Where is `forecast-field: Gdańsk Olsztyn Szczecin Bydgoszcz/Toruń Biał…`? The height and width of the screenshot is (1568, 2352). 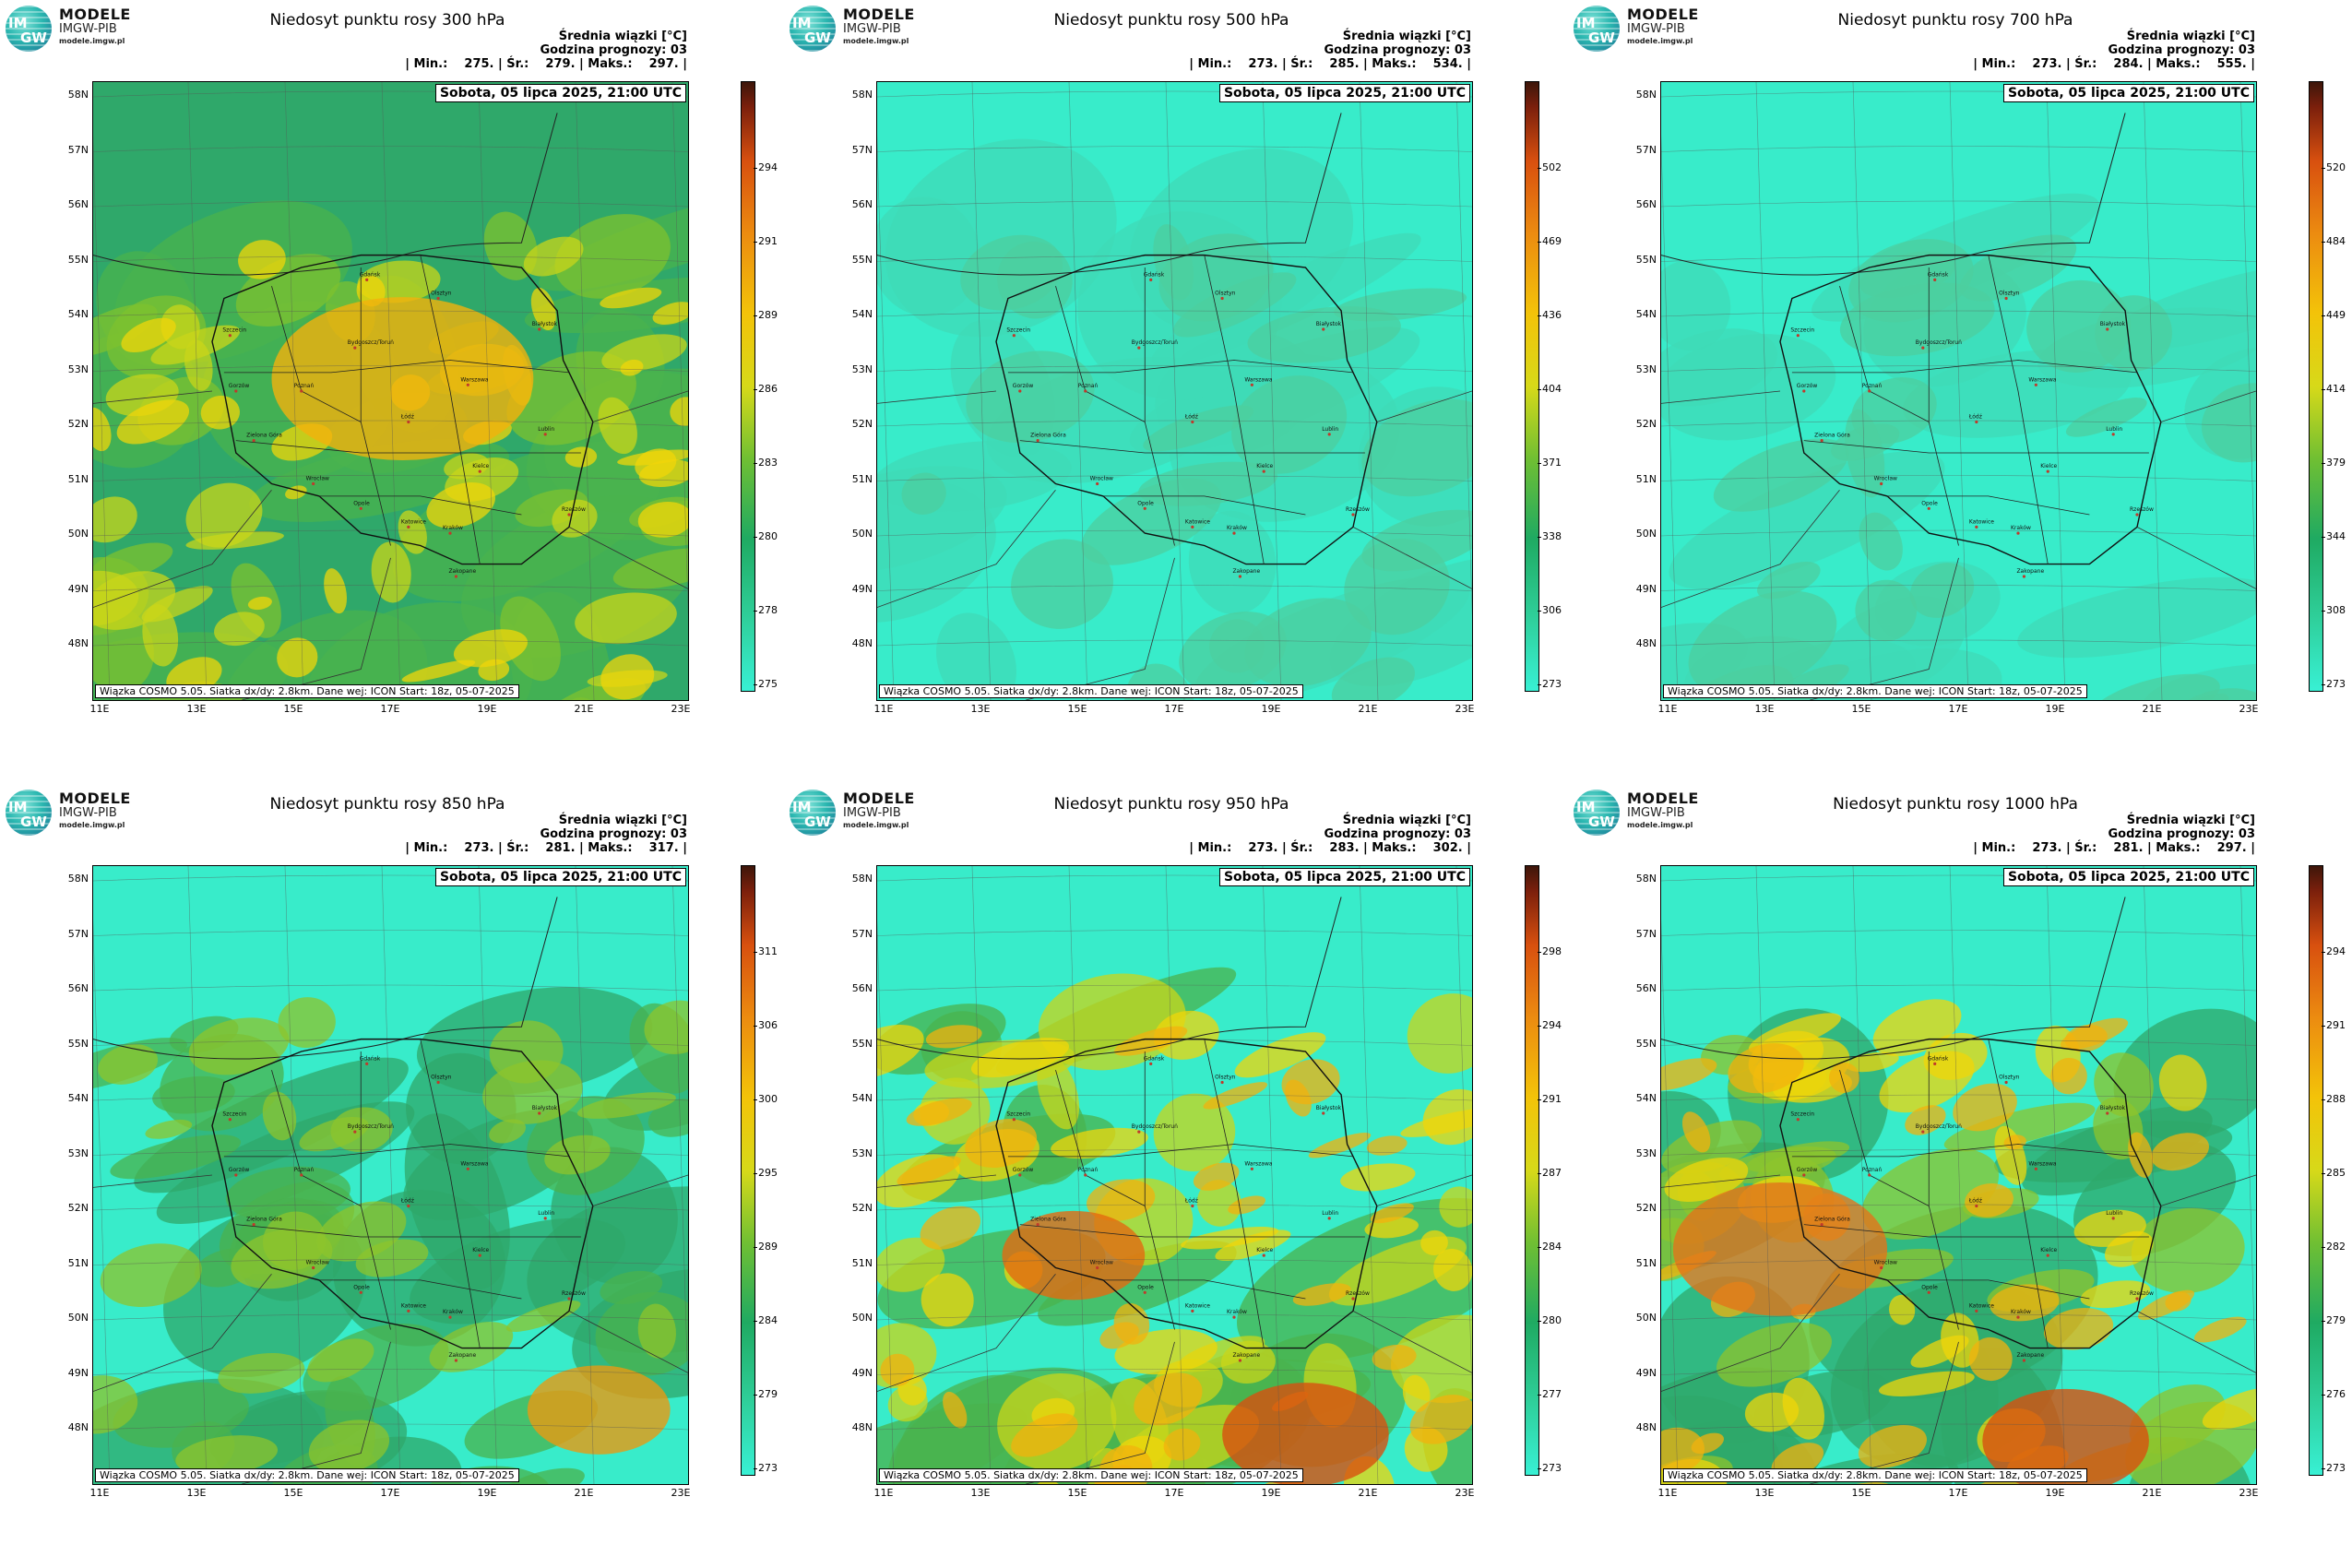
forecast-field: Gdańsk Olsztyn Szczecin Bydgoszcz/Toruń Biał… is located at coordinates (390, 391).